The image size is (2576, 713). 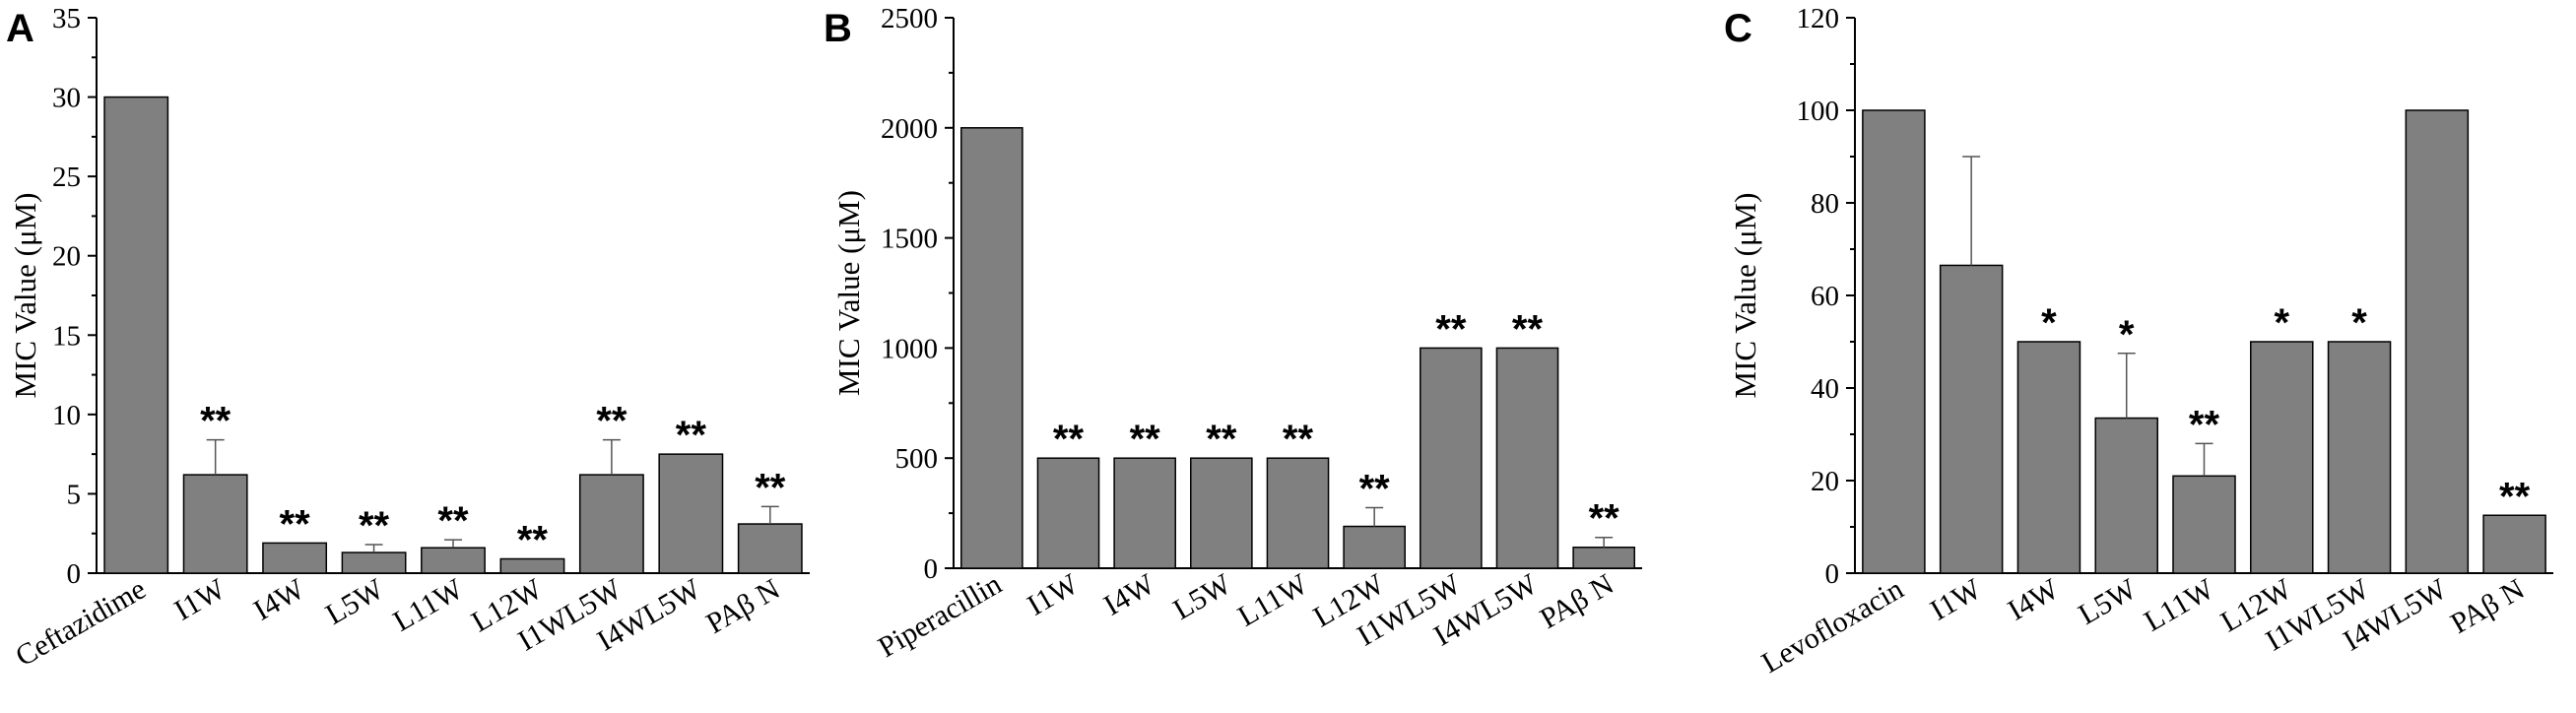 I want to click on y-tick-label: 80, so click(x=1825, y=204).